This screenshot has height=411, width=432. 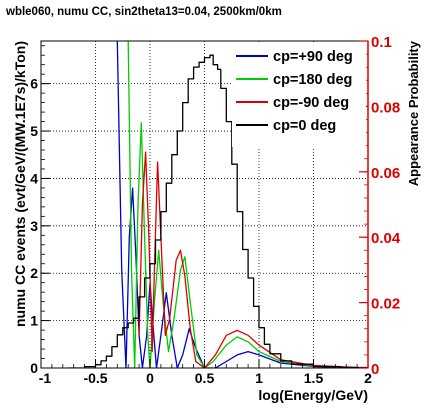 What do you see at coordinates (205, 378) in the screenshot?
I see `x-tick-label: 0.5` at bounding box center [205, 378].